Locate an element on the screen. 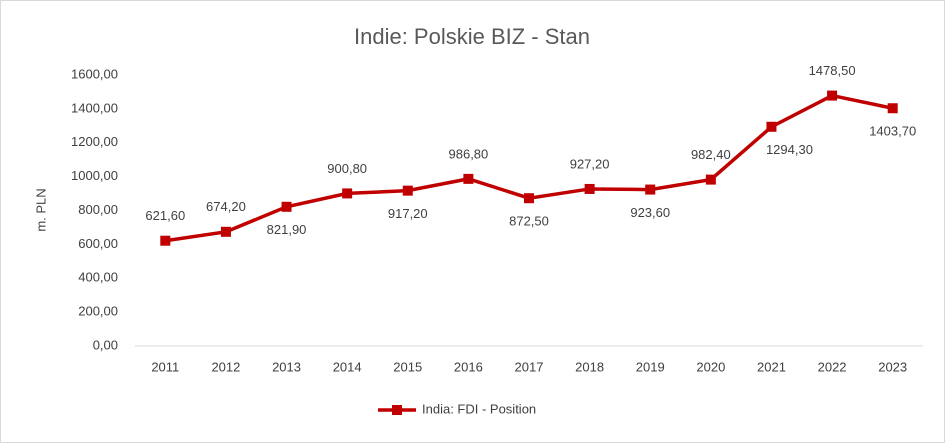 The height and width of the screenshot is (443, 945). x-tick-label: 2014 is located at coordinates (347, 366).